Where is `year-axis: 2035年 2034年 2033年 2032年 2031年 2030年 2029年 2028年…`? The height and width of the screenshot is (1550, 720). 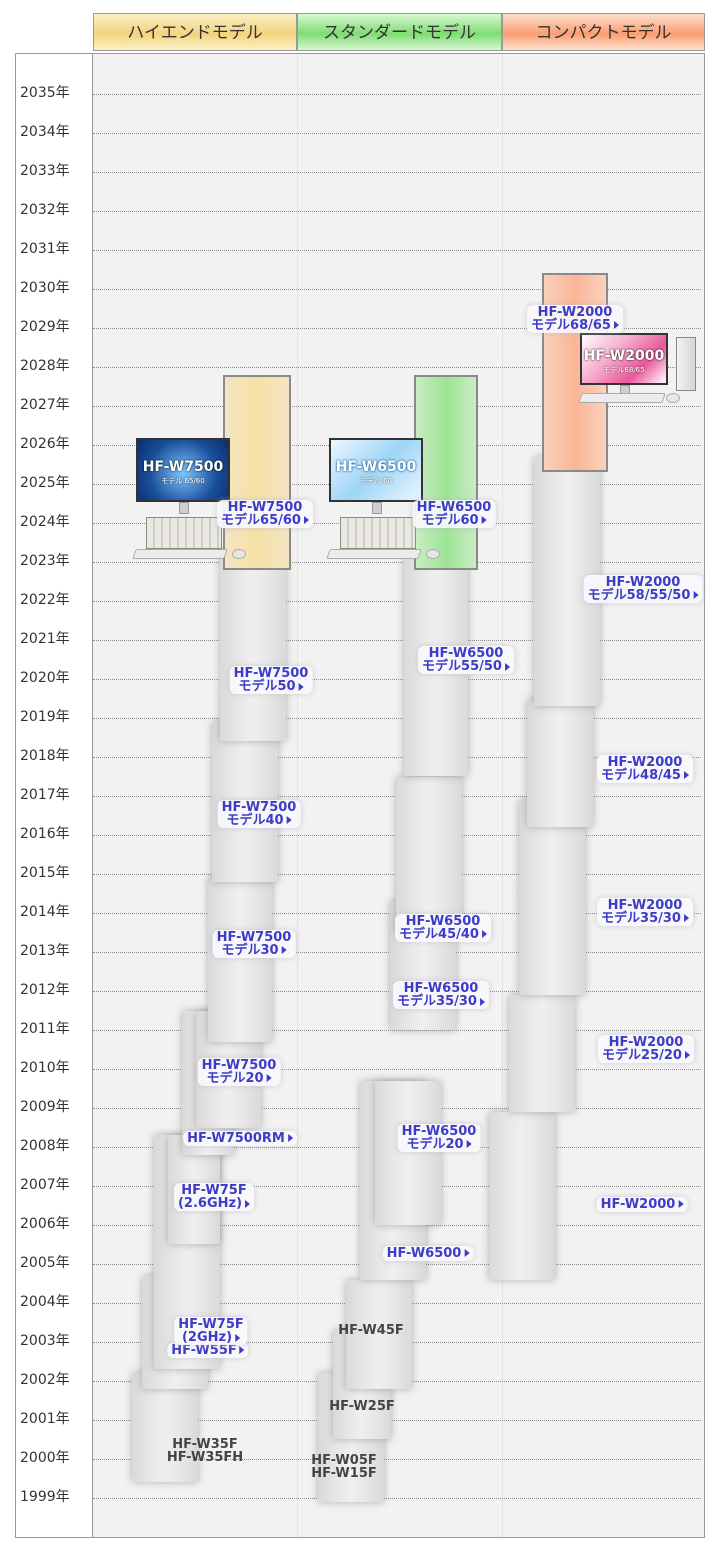
year-axis: 2035年 2034年 2033年 2032年 2031年 2030年 2029年 2028年… is located at coordinates (54, 795).